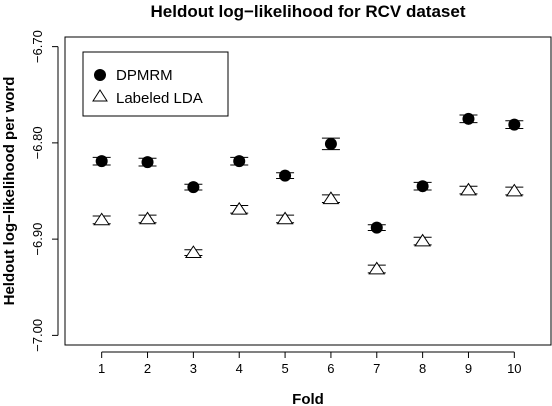 This screenshot has width=552, height=406. I want to click on legend-box, so click(155, 84).